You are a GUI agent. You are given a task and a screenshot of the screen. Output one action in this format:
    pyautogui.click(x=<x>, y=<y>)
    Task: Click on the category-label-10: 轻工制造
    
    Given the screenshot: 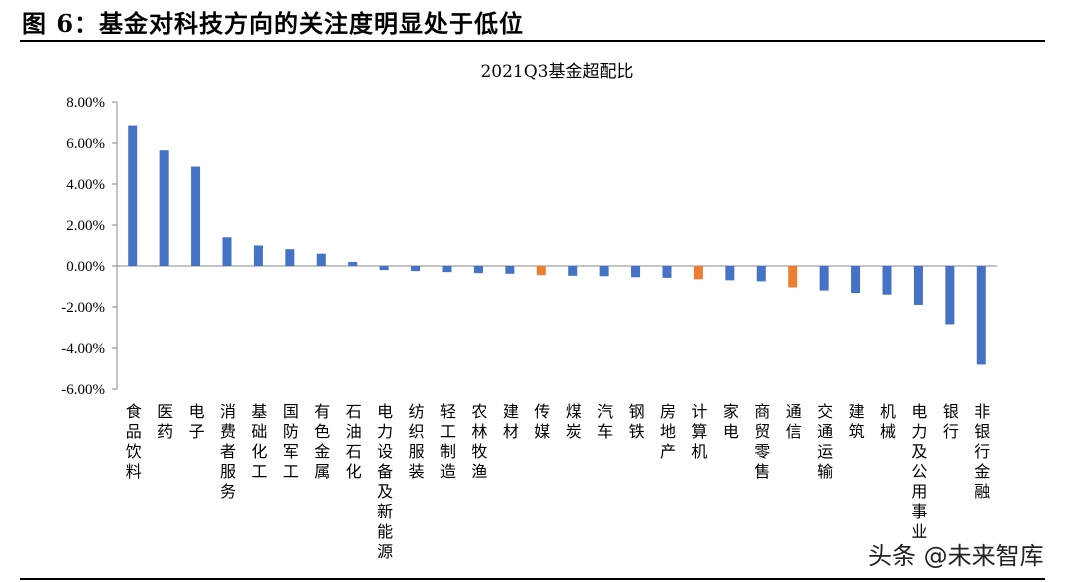 What is the action you would take?
    pyautogui.click(x=448, y=441)
    